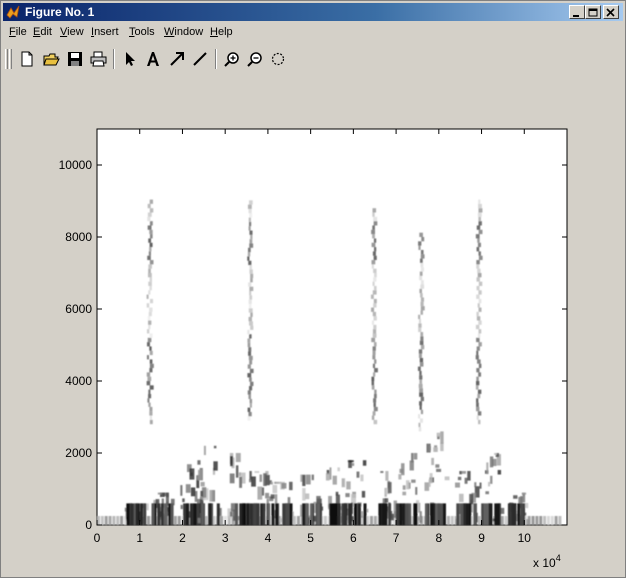  What do you see at coordinates (105, 32) in the screenshot?
I see `menu-insert: Insert` at bounding box center [105, 32].